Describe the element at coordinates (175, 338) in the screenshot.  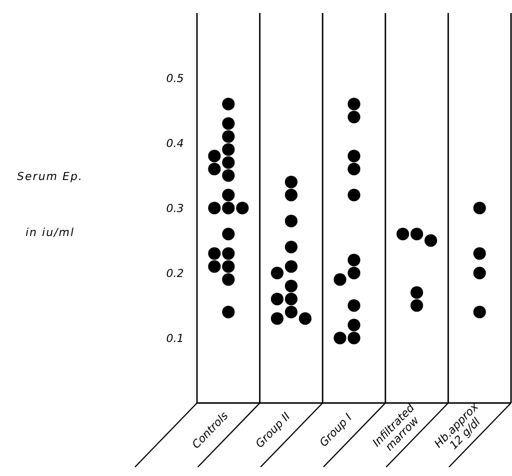
I see `y-tick-label: 0.1` at that location.